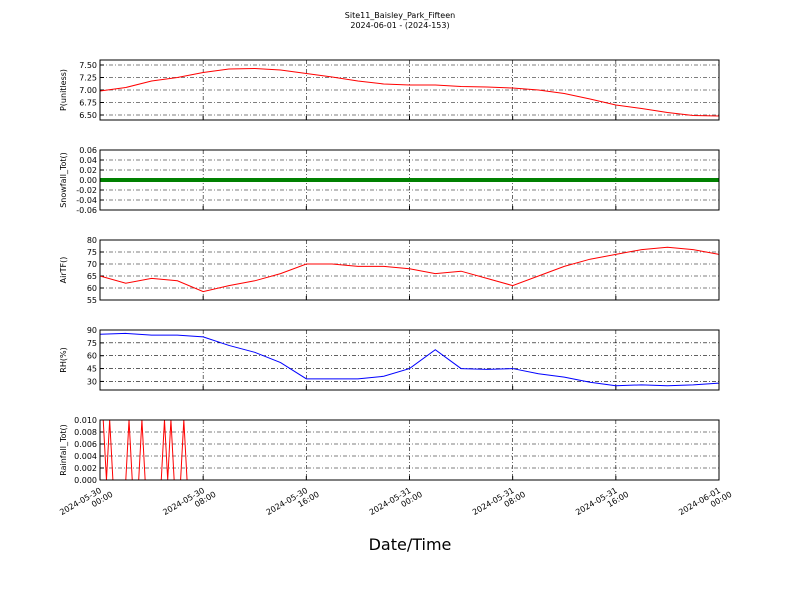  Describe the element at coordinates (88, 180) in the screenshot. I see `y-tick-label: 0.00` at that location.